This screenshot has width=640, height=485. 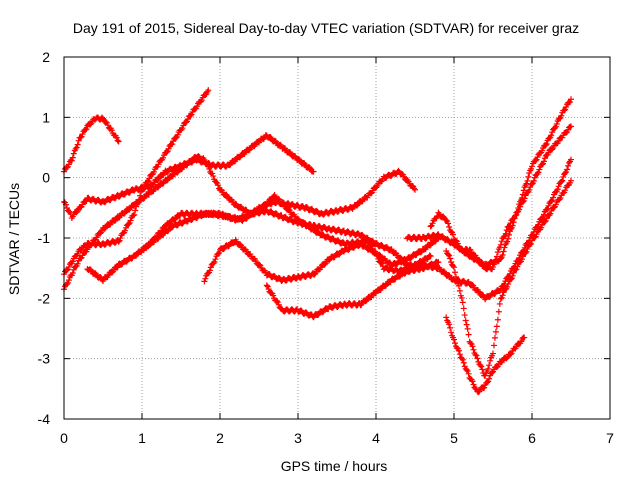 What do you see at coordinates (532, 438) in the screenshot?
I see `x-tick-label: 6` at bounding box center [532, 438].